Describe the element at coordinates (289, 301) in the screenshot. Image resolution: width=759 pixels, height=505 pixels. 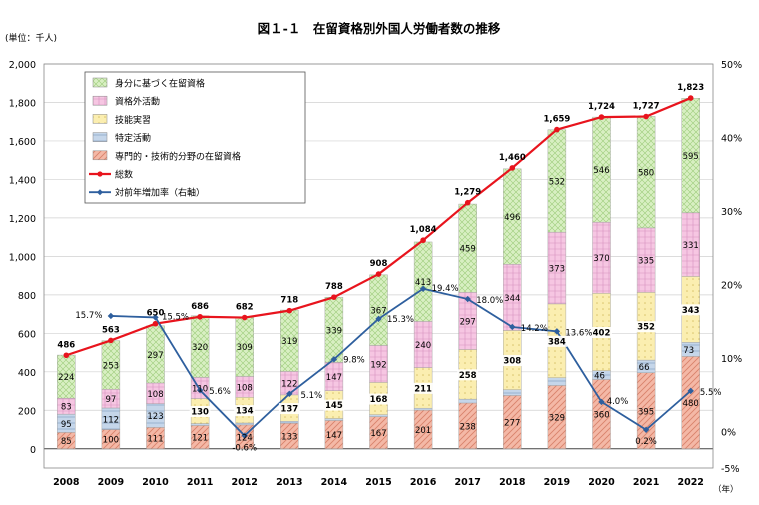
I see `total-label: 718` at that location.